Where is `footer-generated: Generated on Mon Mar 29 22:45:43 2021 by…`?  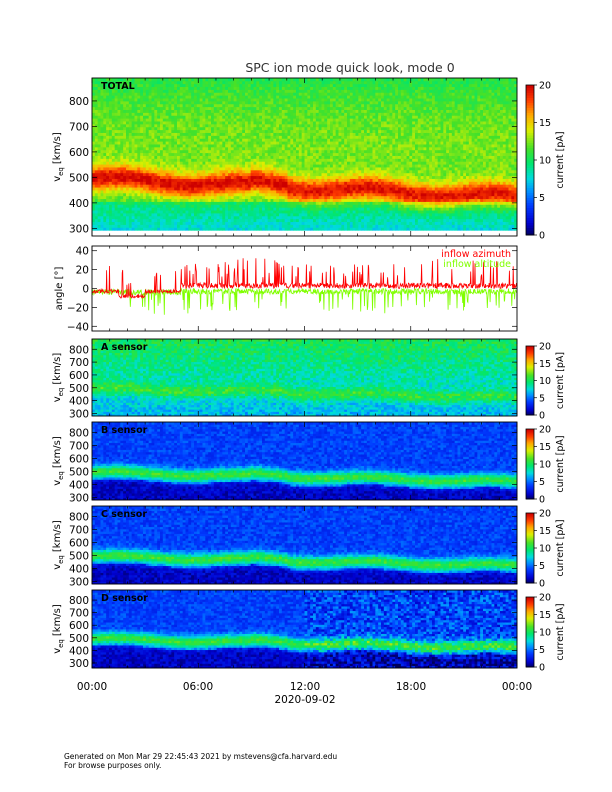 footer-generated: Generated on Mon Mar 29 22:45:43 2021 by… is located at coordinates (200, 756).